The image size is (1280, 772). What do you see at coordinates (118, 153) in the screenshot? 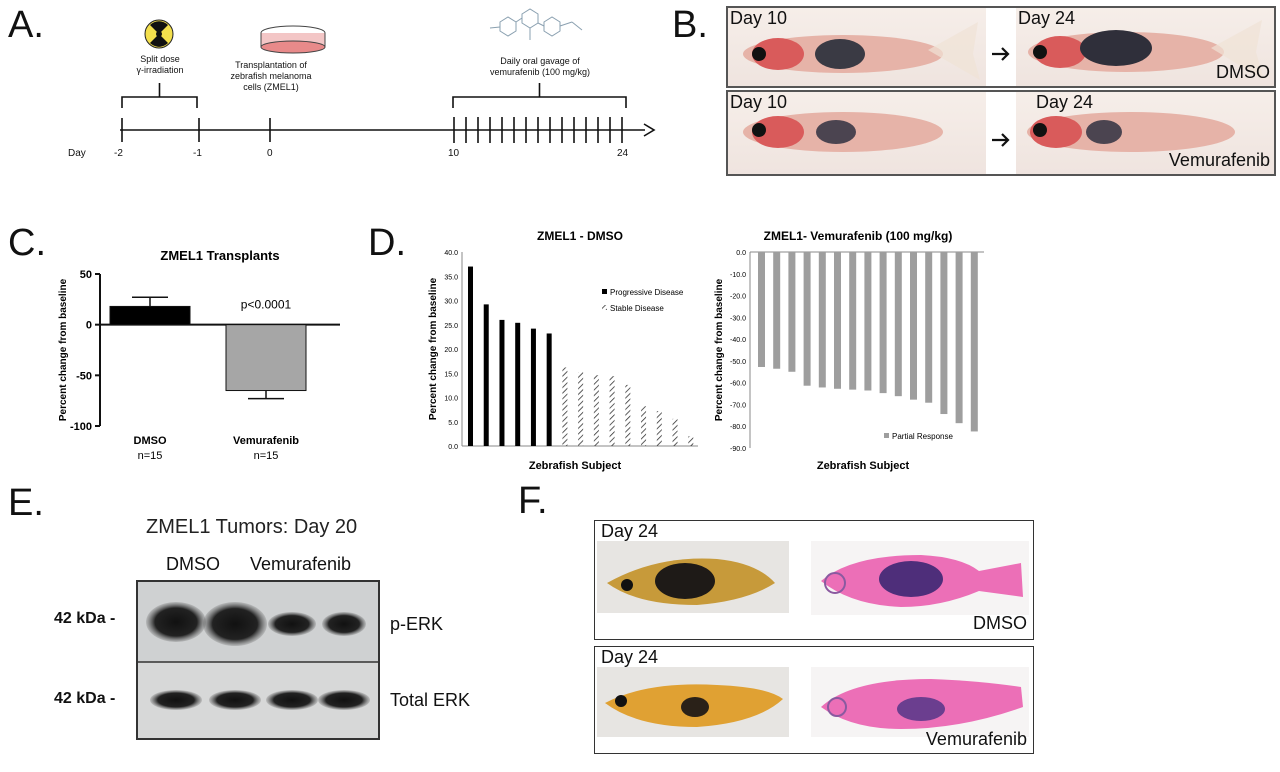
I see `day-tick-label: -2` at bounding box center [118, 153].